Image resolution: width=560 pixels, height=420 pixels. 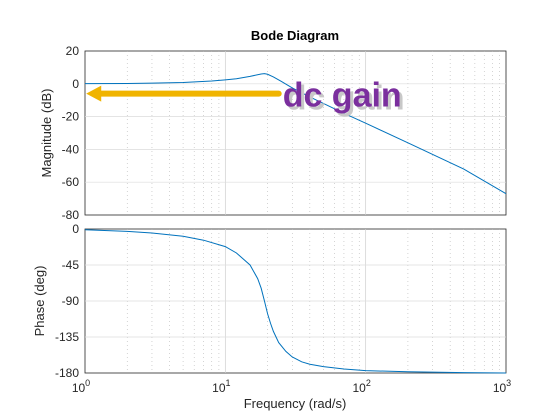 What do you see at coordinates (361, 386) in the screenshot?
I see `x-tick-label: 10²` at bounding box center [361, 386].